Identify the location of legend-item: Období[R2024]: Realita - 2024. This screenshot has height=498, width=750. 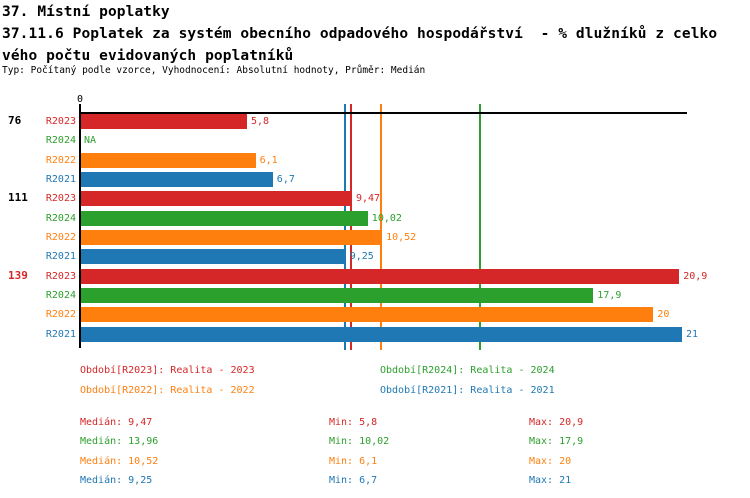
(467, 370).